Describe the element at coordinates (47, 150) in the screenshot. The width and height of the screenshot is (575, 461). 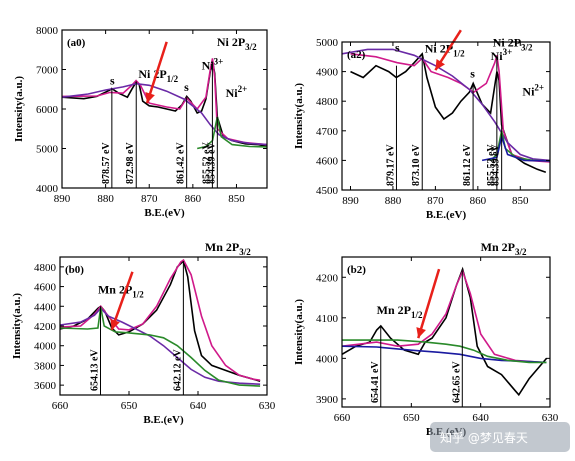
I see `y-tick-label-a0-1: 5000` at that location.